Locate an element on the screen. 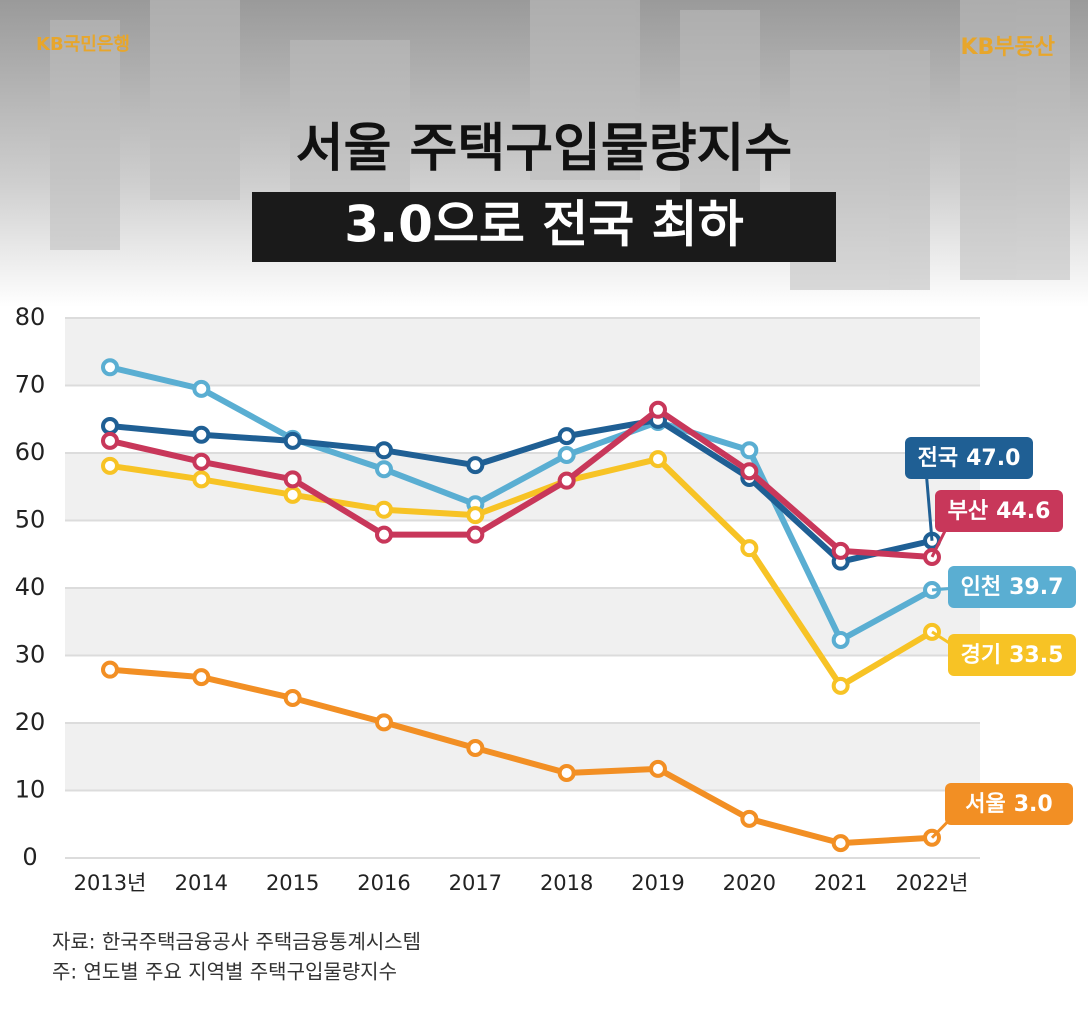 Image resolution: width=1088 pixels, height=1023 pixels. y-tick-label: 50 is located at coordinates (30, 520).